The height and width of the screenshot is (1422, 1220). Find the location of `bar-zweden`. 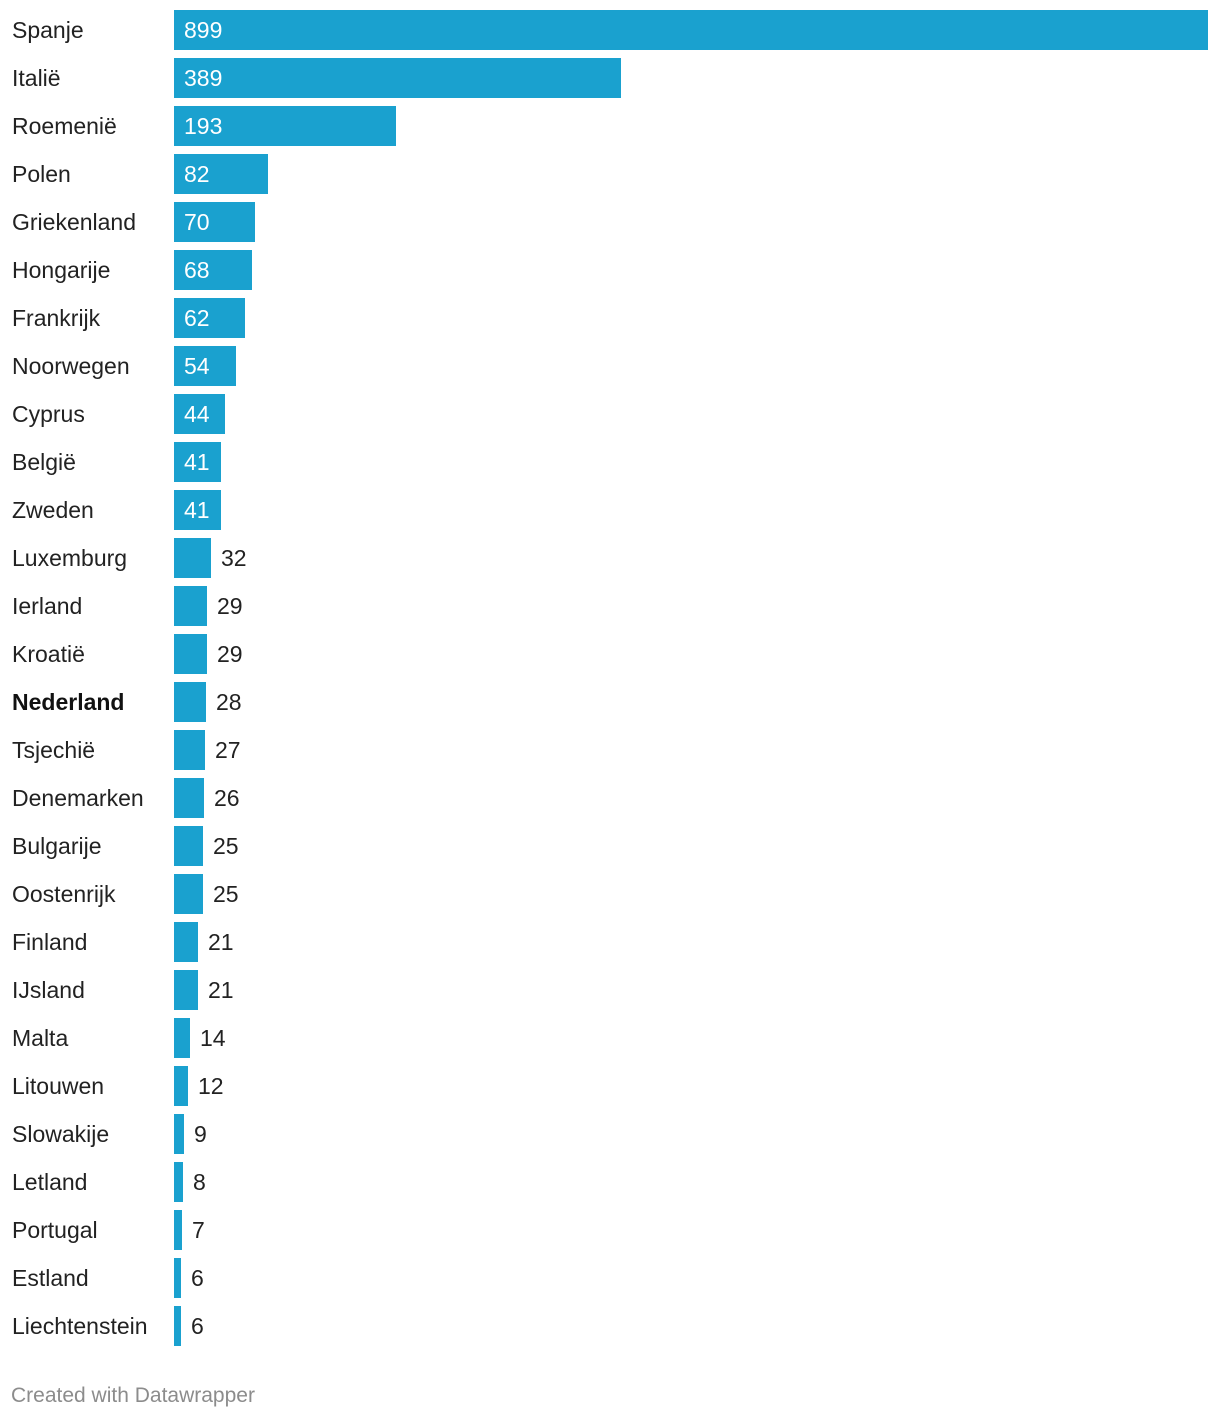

bar-zweden is located at coordinates (197, 510).